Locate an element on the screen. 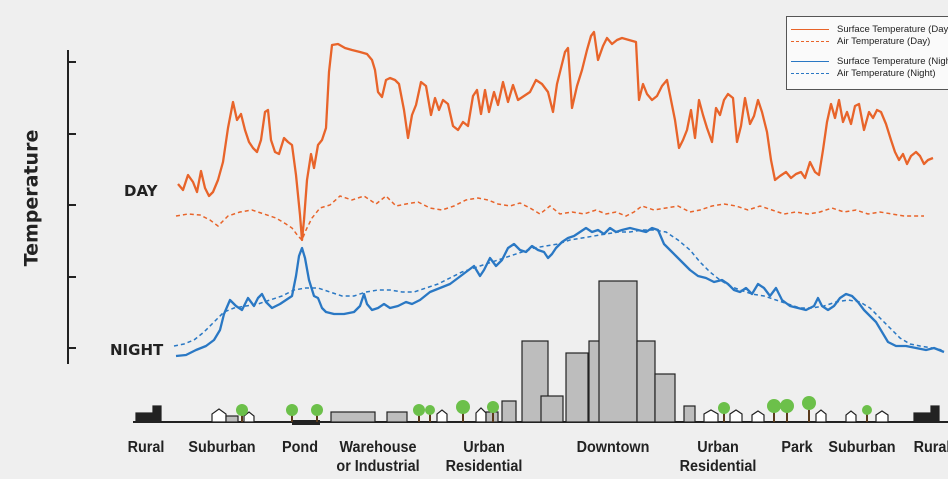 This screenshot has height=479, width=948. night-label: NIGHT is located at coordinates (137, 350).